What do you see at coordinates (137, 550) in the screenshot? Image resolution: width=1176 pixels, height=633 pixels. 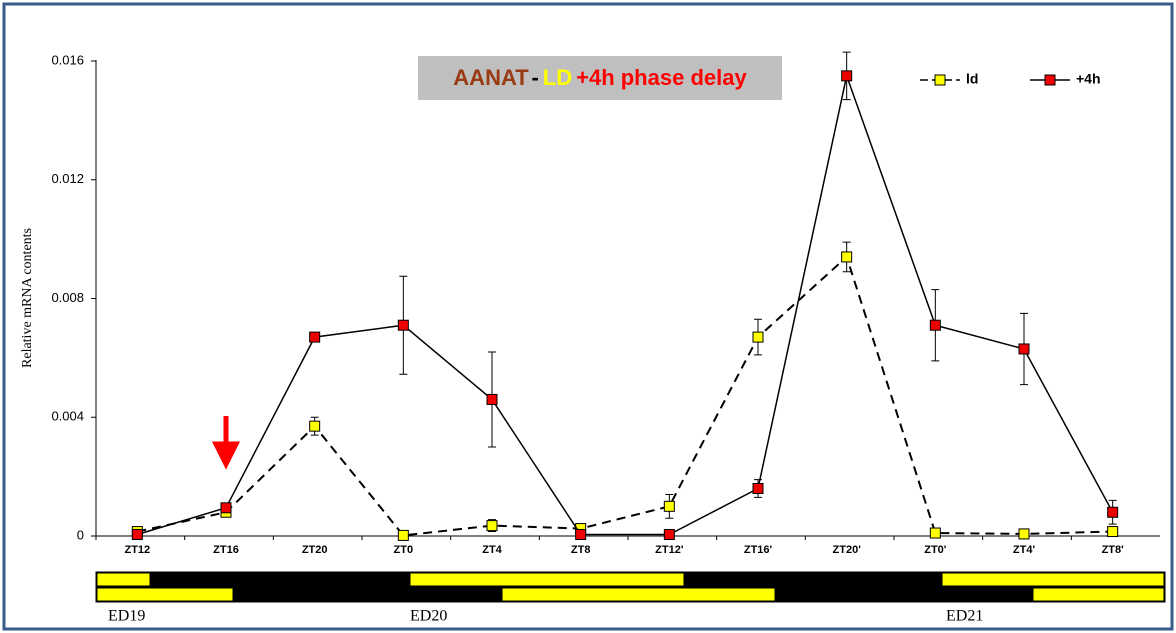 I see `x-tick-label: ZT12` at bounding box center [137, 550].